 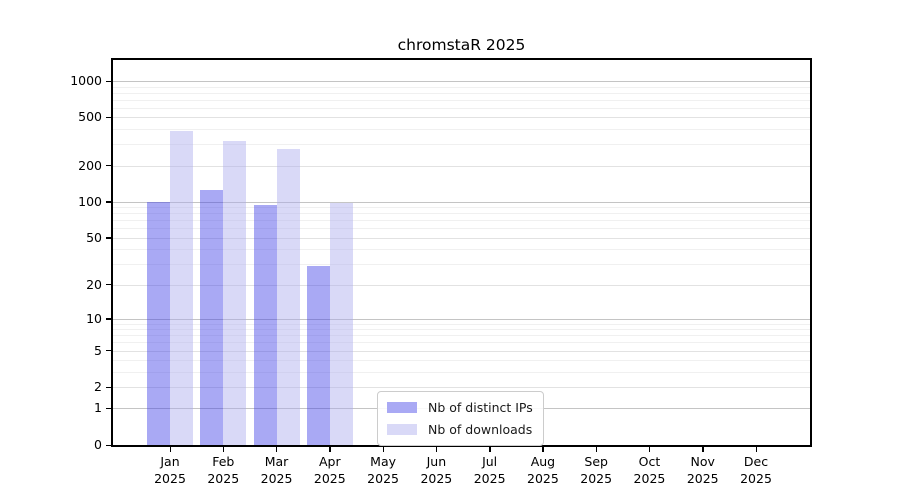 I want to click on legend-label-downloads: Nb of downloads, so click(x=480, y=429).